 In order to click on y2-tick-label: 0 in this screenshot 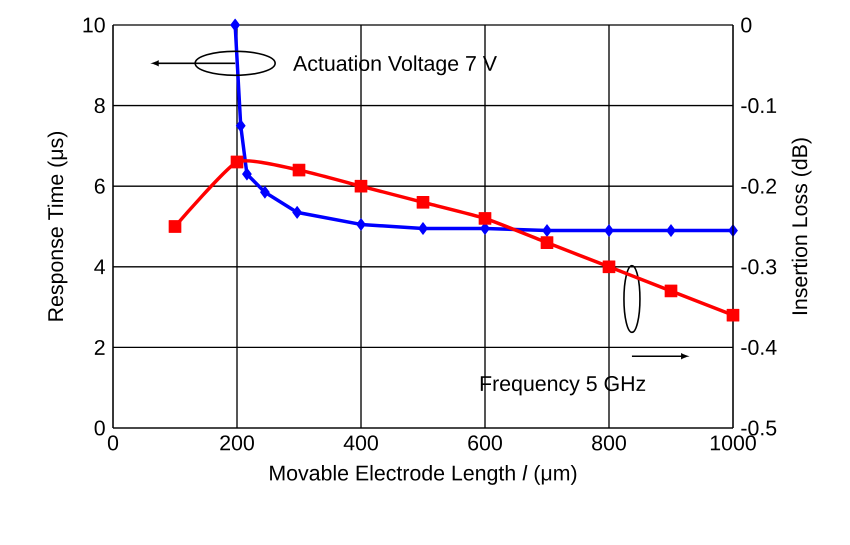, I will do `click(746, 25)`.